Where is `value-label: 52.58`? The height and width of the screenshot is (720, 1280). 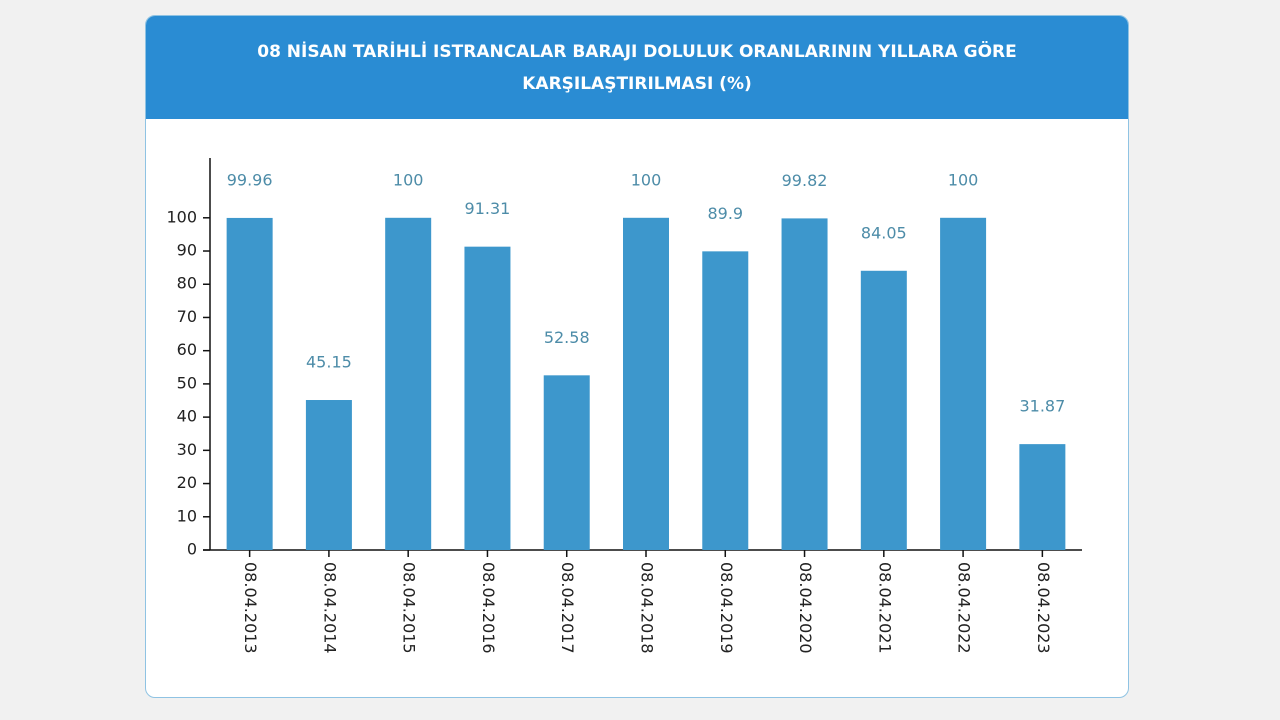 value-label: 52.58 is located at coordinates (567, 337).